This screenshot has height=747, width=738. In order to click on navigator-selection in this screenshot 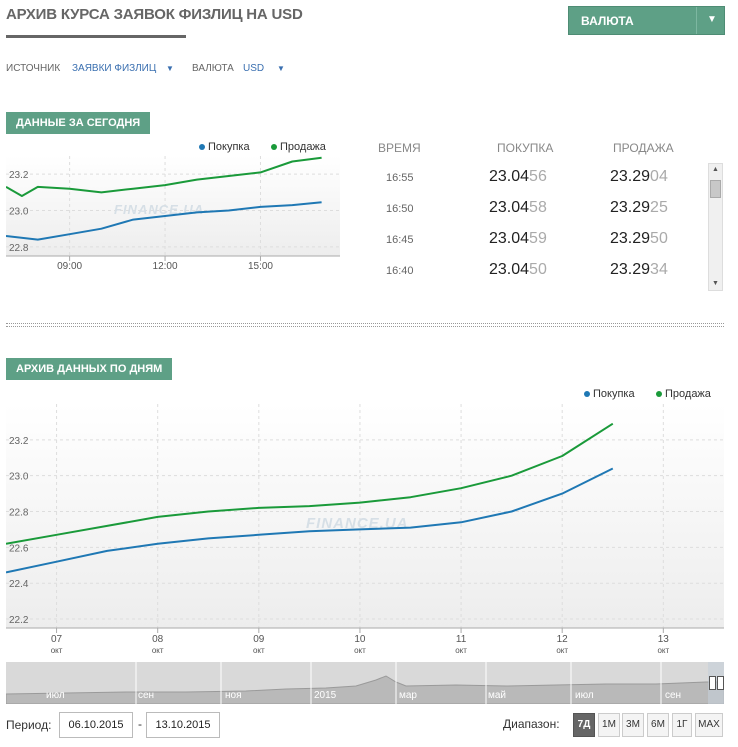, I will do `click(716, 683)`.